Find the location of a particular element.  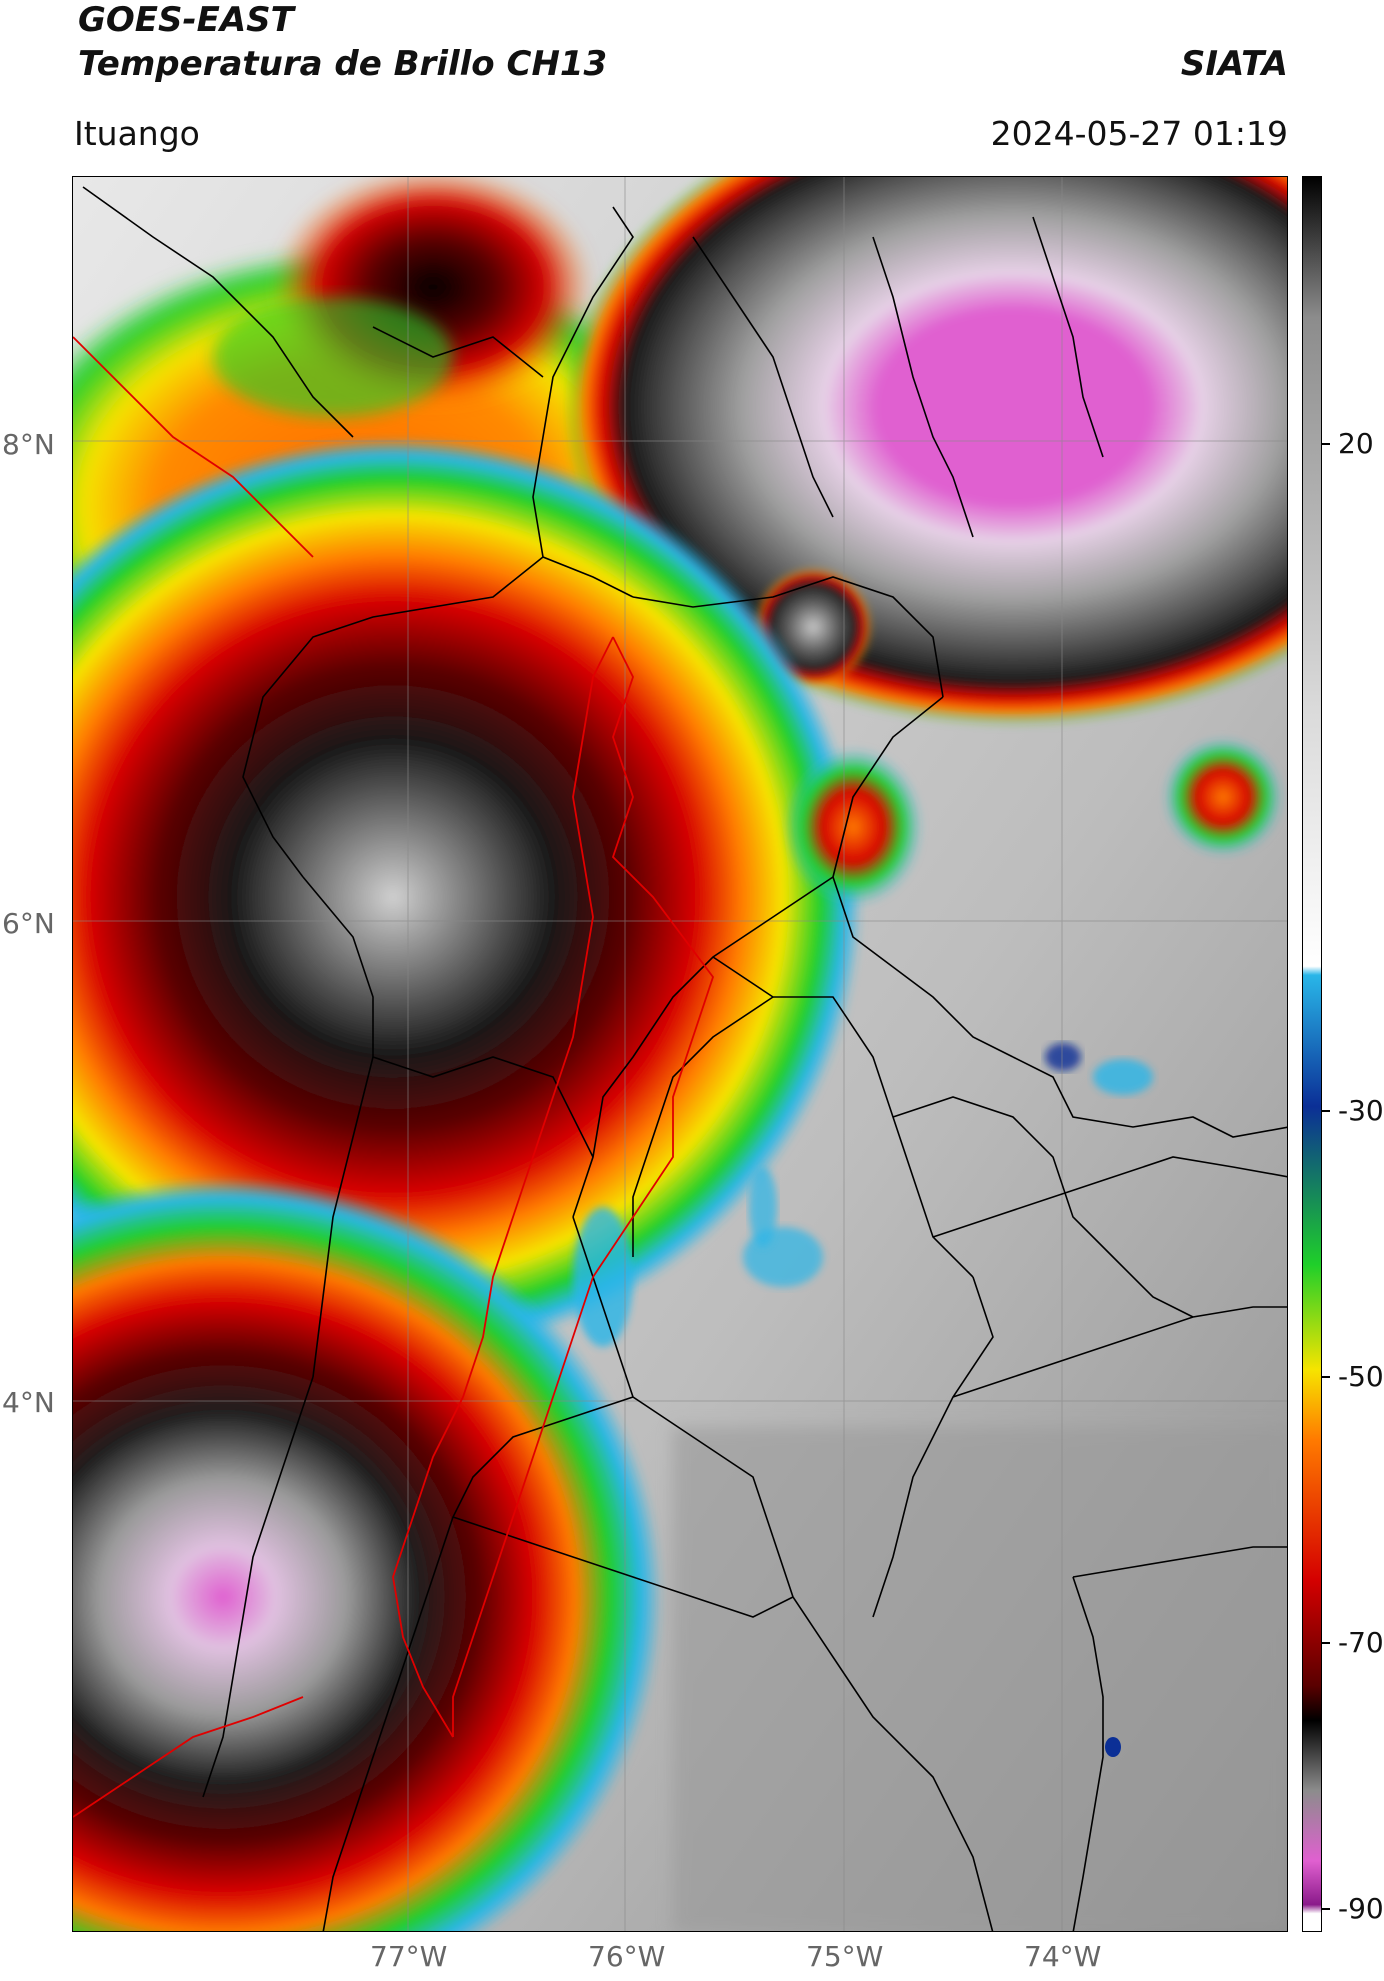

colorbar-label-minus30: -30 is located at coordinates (1361, 1110).